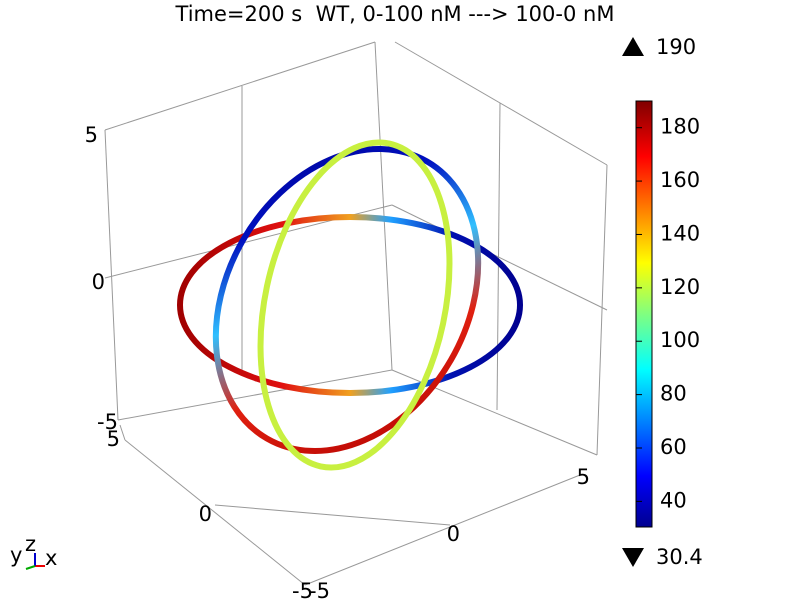 The width and height of the screenshot is (800, 600). I want to click on y-tick-label: -5, so click(302, 589).